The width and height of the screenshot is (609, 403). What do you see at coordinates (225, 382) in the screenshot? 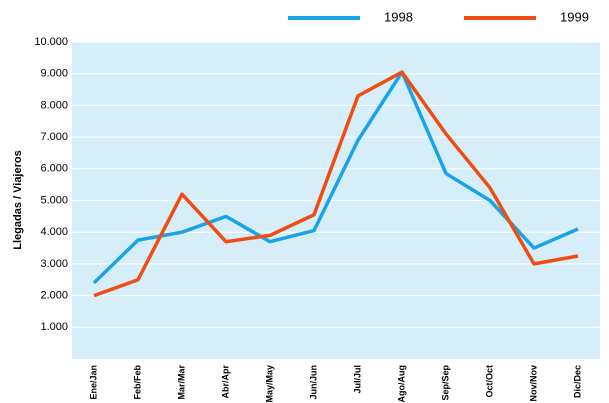
I see `x-tick-label: Abr/Apr` at bounding box center [225, 382].